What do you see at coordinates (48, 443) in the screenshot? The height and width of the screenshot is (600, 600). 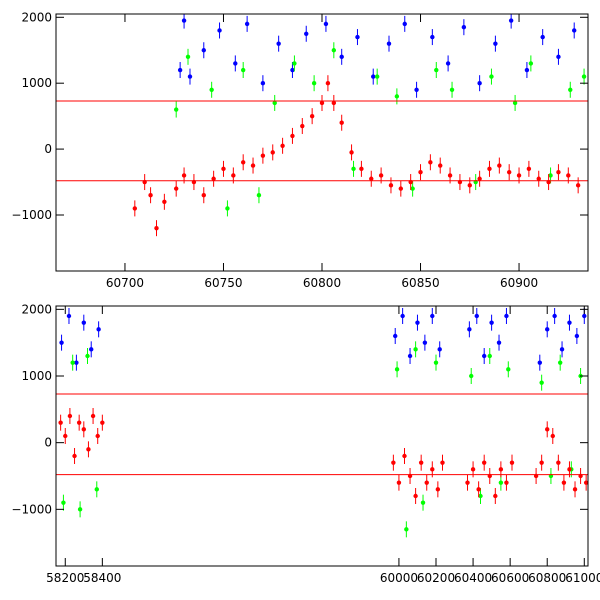 I see `y-tick-label: 0` at bounding box center [48, 443].